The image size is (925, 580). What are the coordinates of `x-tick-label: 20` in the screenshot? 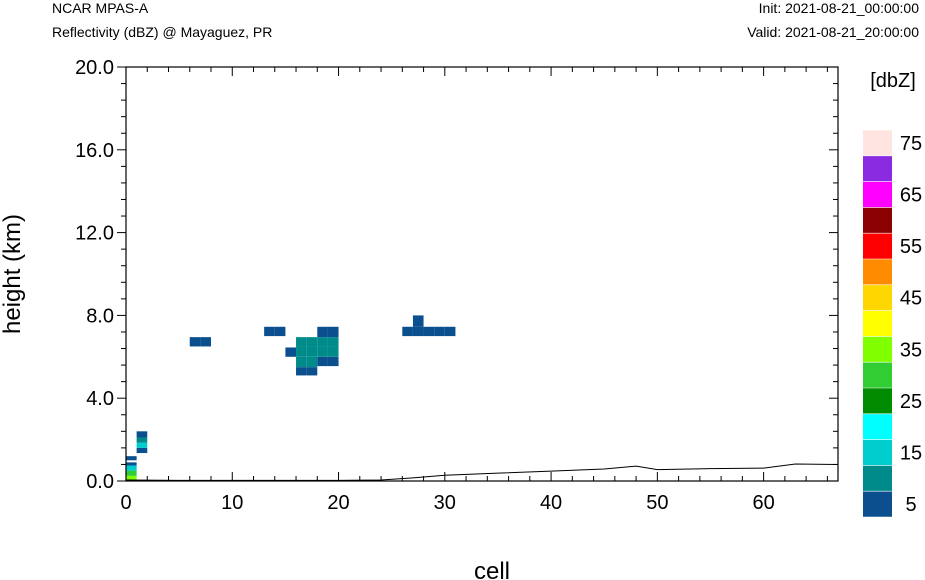 It's located at (338, 503).